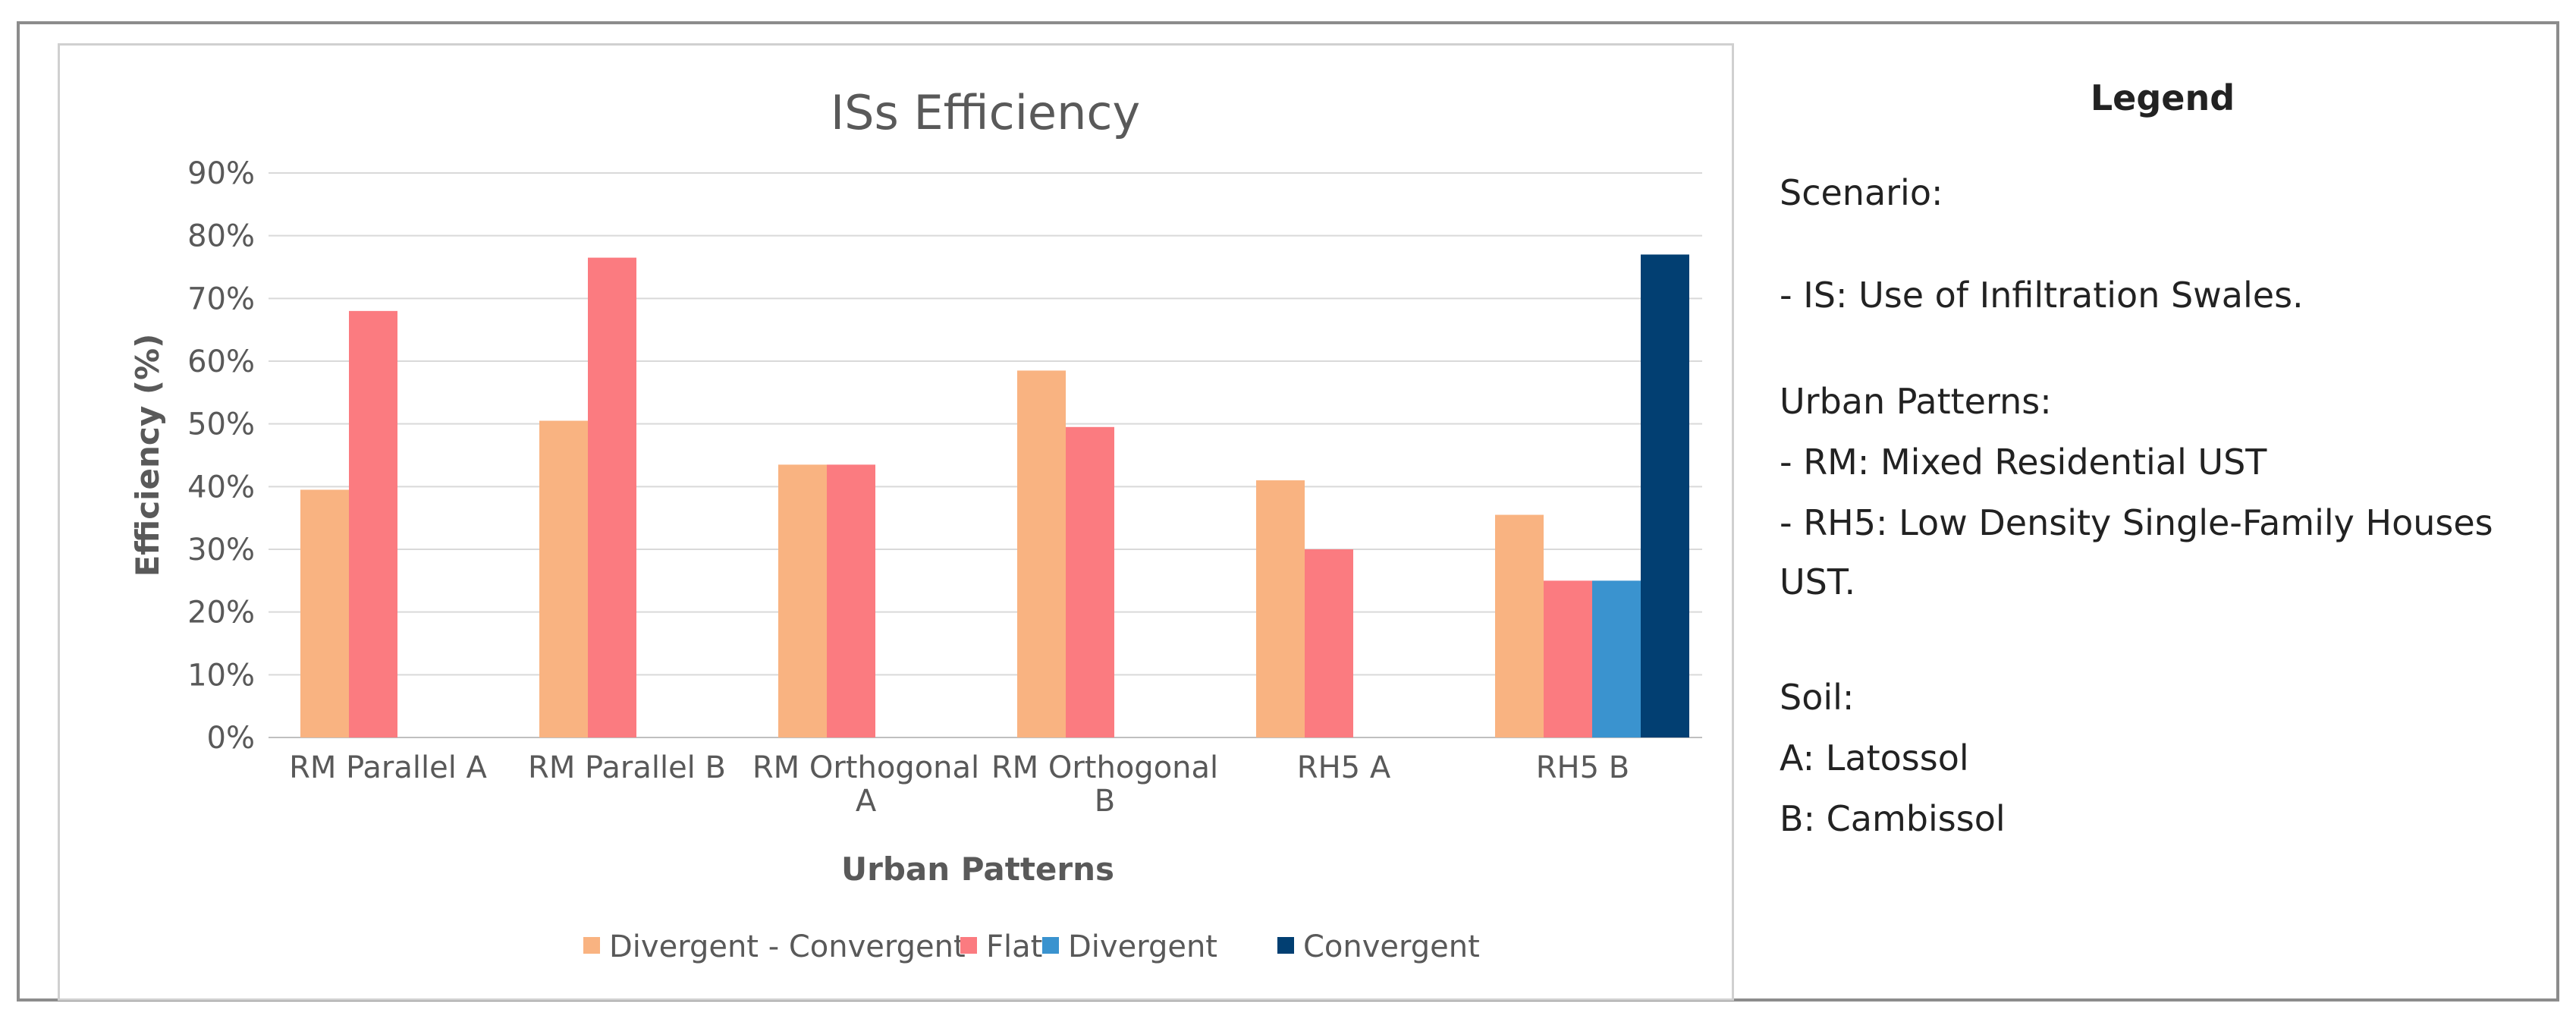 This screenshot has height=1022, width=2576. Describe the element at coordinates (1105, 802) in the screenshot. I see `x-tick-label: B` at that location.